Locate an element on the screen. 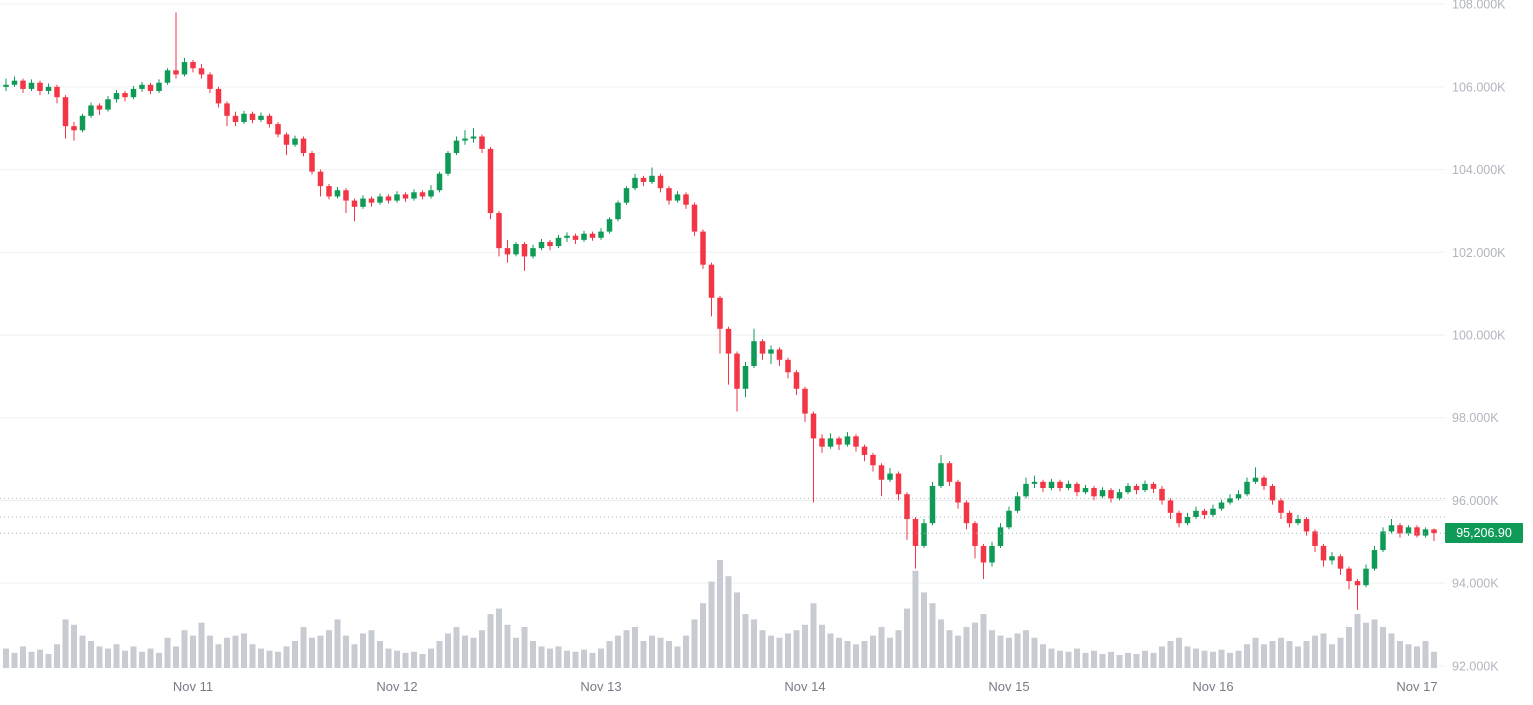 This screenshot has width=1533, height=705. time-axis-label: Nov 11 is located at coordinates (193, 686).